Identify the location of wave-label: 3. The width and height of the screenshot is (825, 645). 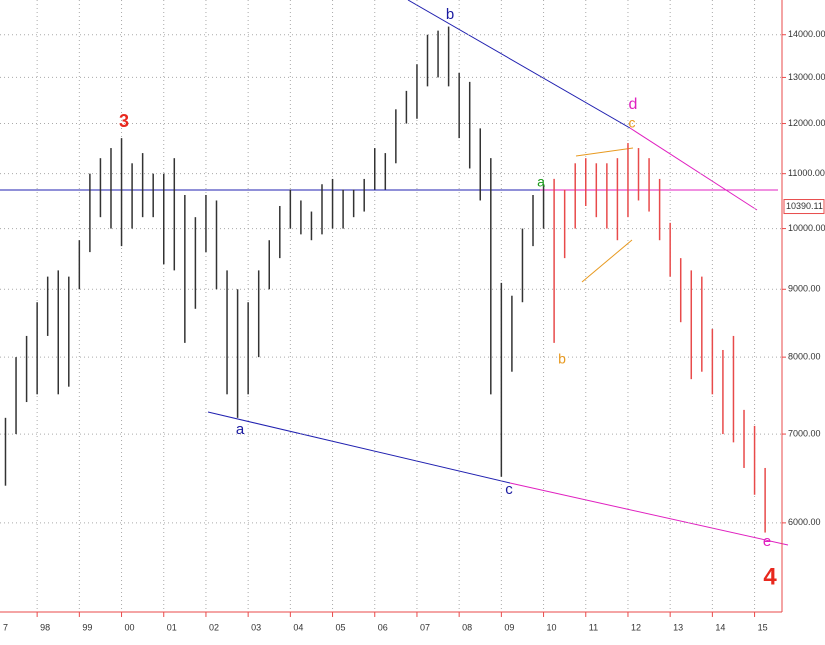
(124, 121).